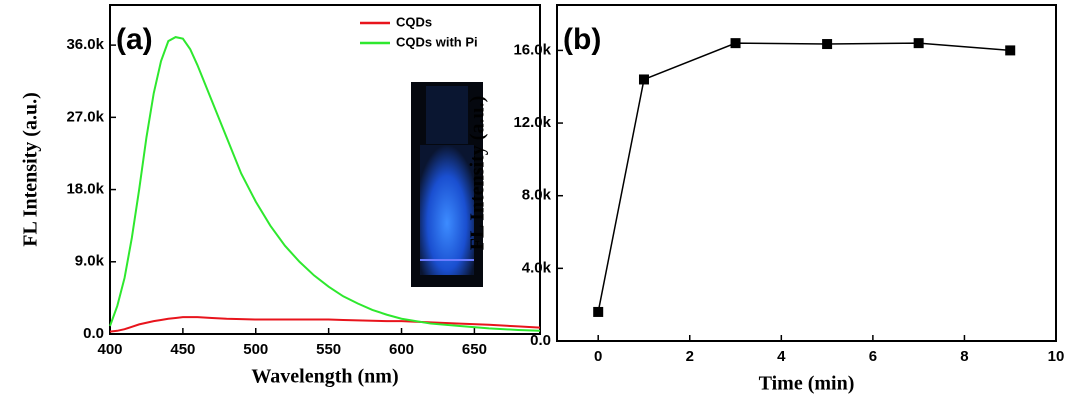 This screenshot has height=403, width=1076. Describe the element at coordinates (134, 39) in the screenshot. I see `panel-label: (a)` at that location.